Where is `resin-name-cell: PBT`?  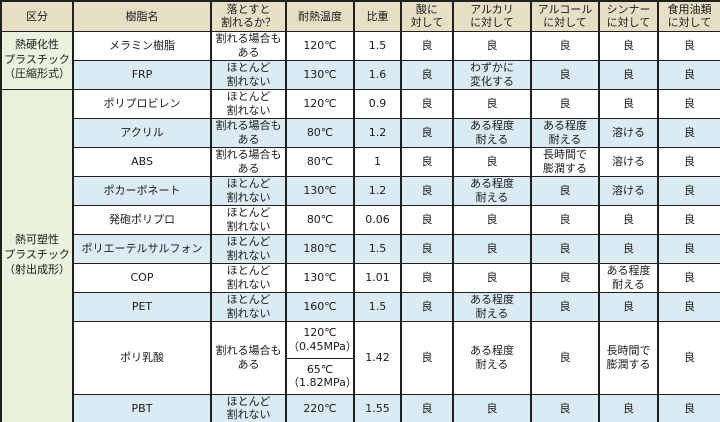
resin-name-cell: PBT is located at coordinates (142, 407).